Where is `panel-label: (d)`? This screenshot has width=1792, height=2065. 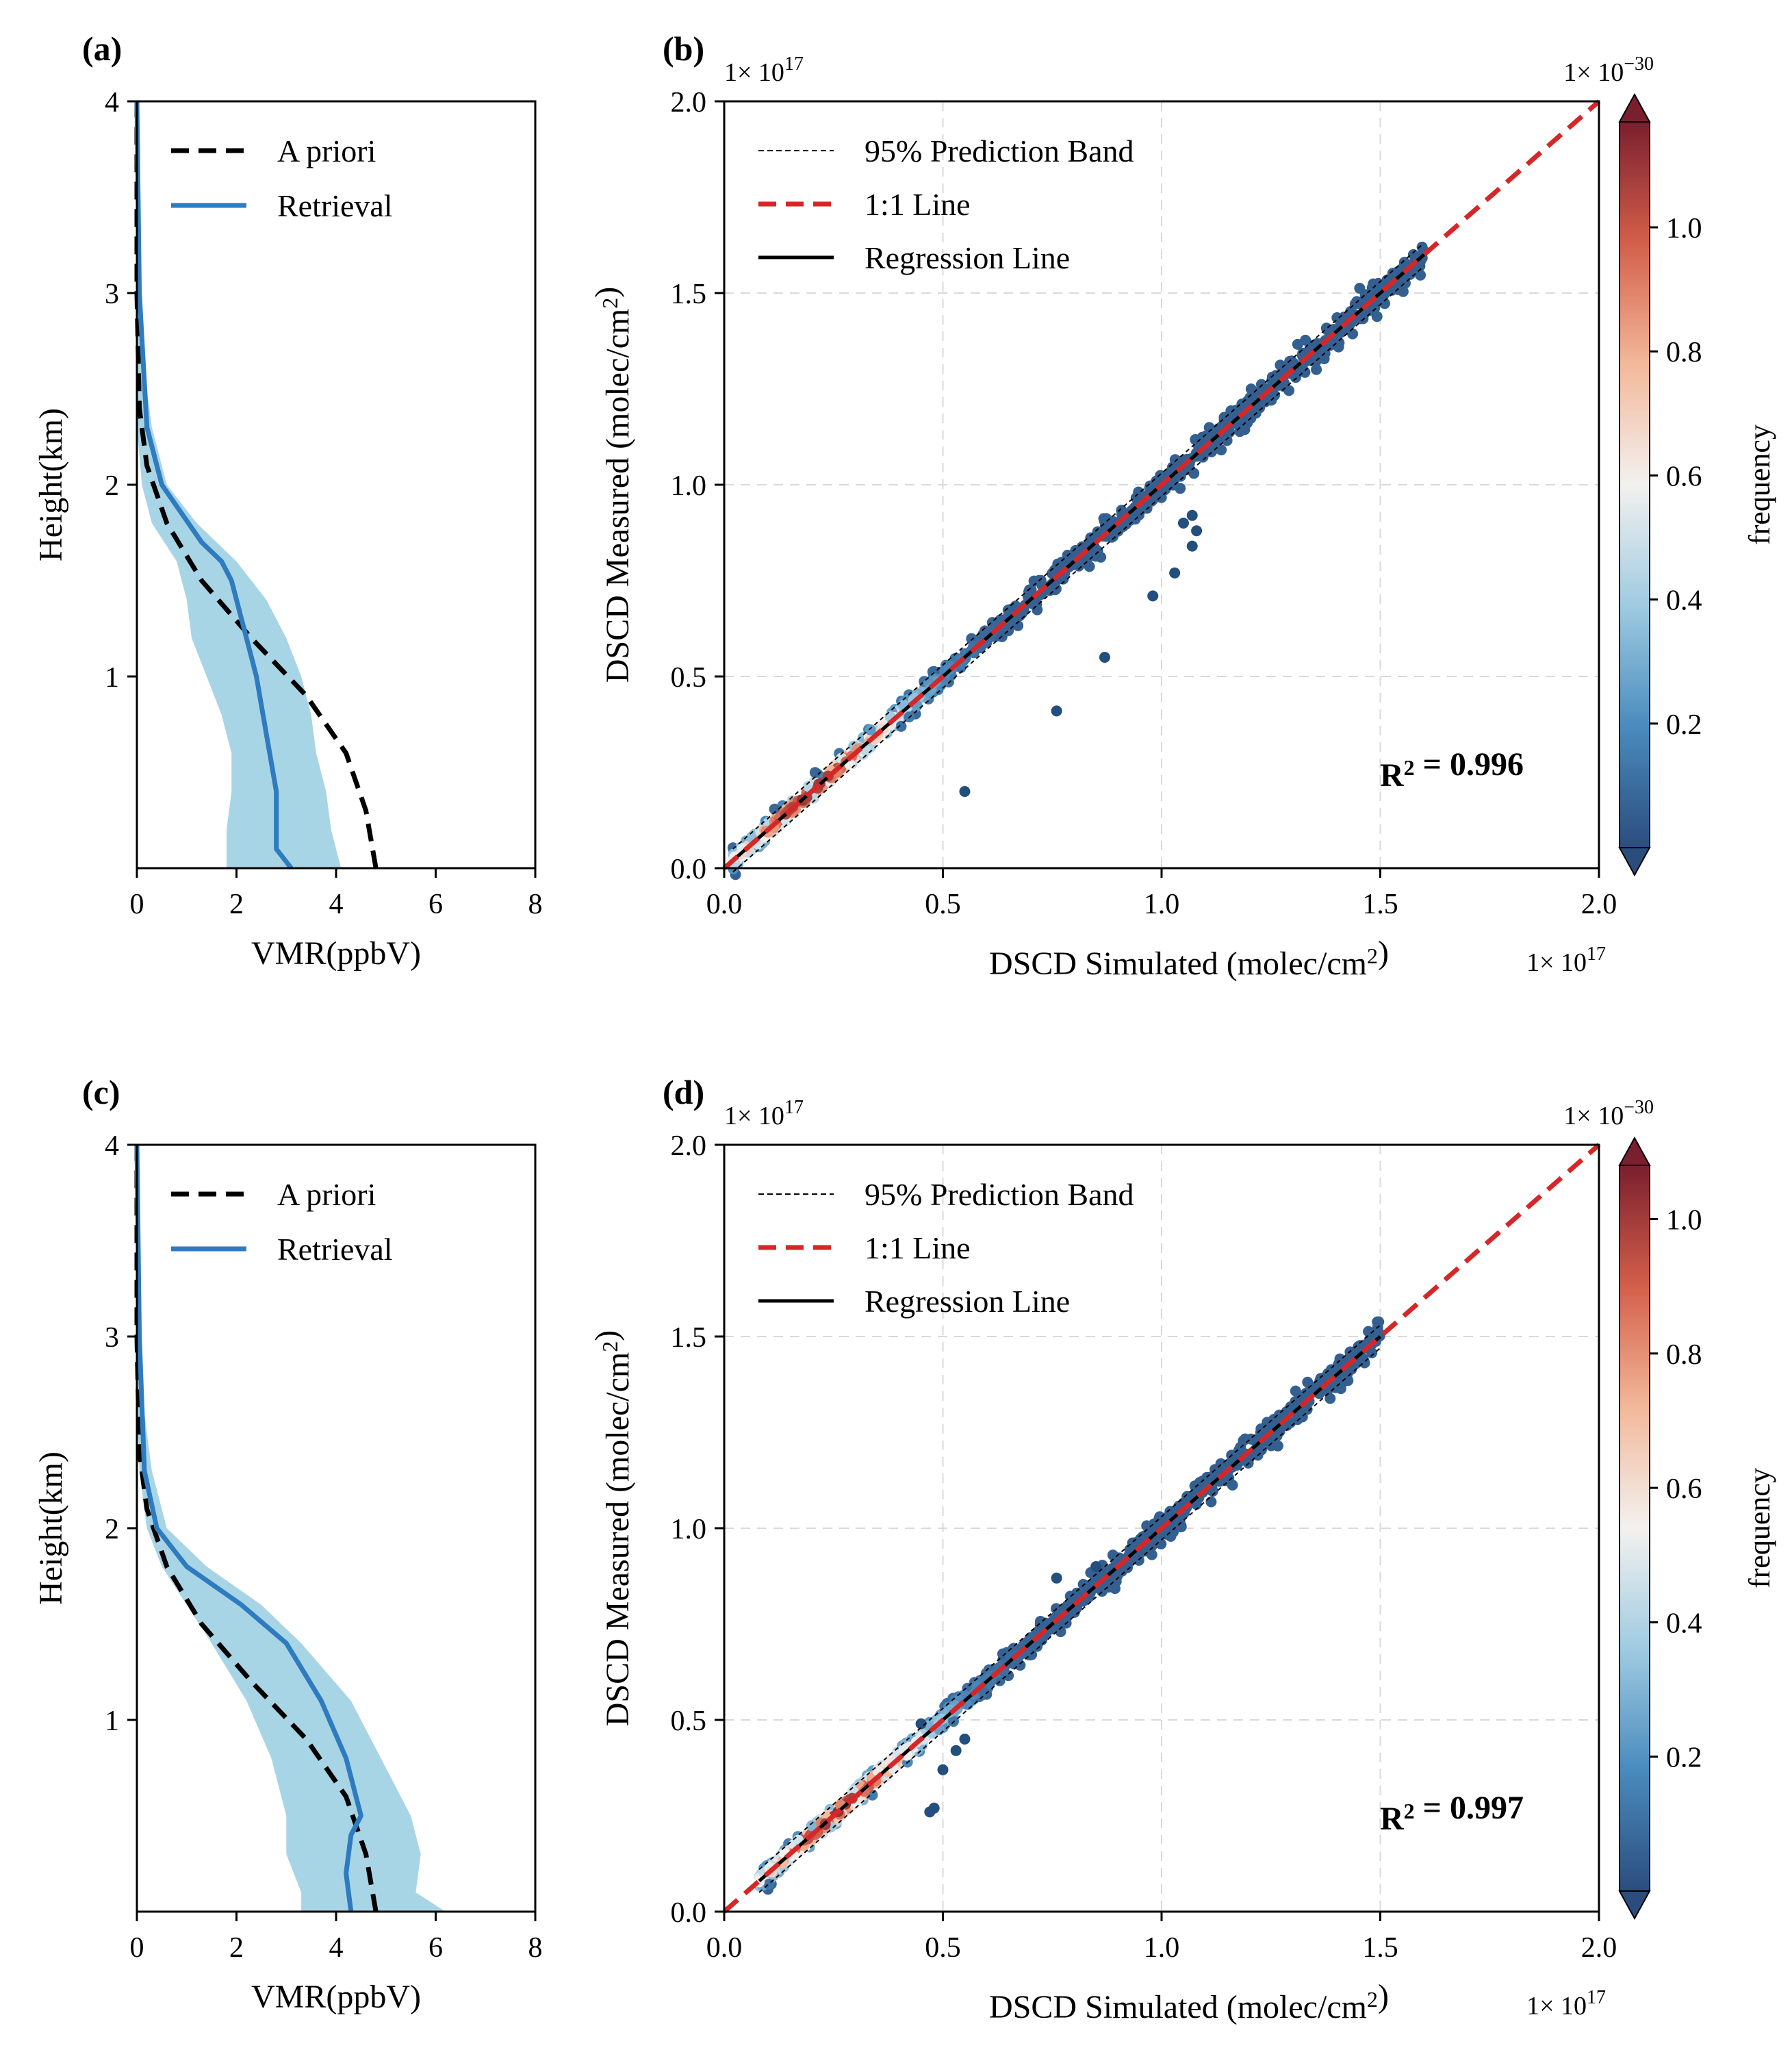 panel-label: (d) is located at coordinates (683, 1092).